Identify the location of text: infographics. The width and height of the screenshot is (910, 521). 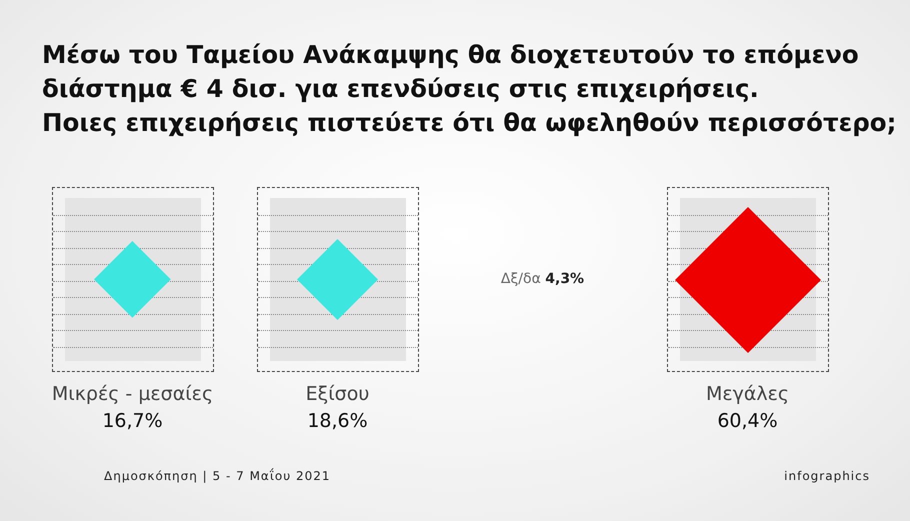
(827, 476).